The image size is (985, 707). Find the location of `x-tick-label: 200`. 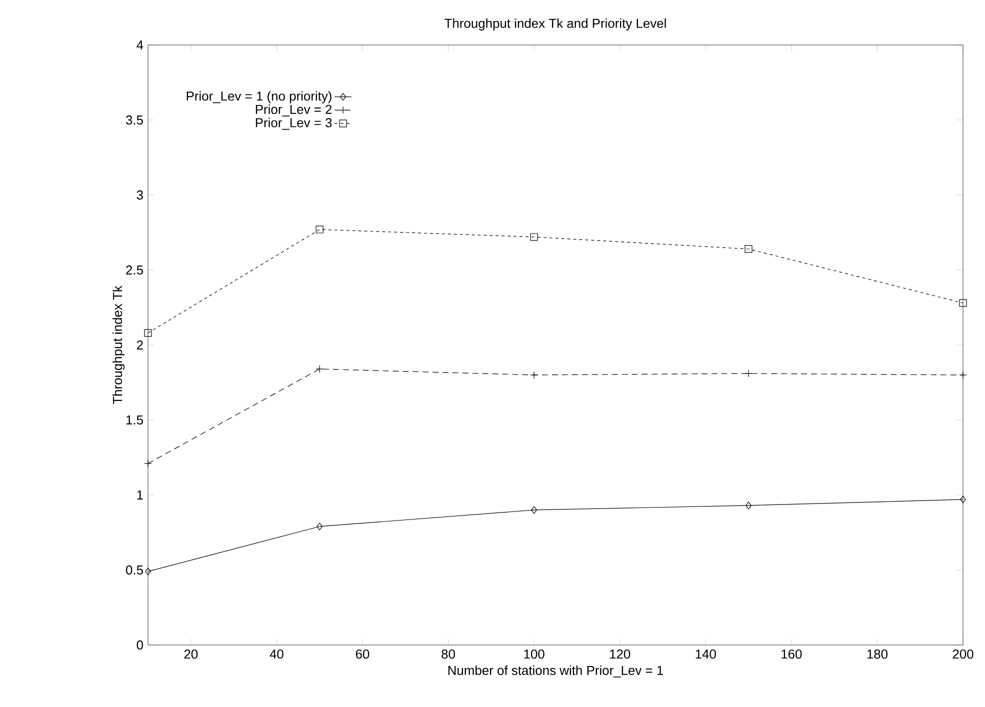

x-tick-label: 200 is located at coordinates (963, 654).